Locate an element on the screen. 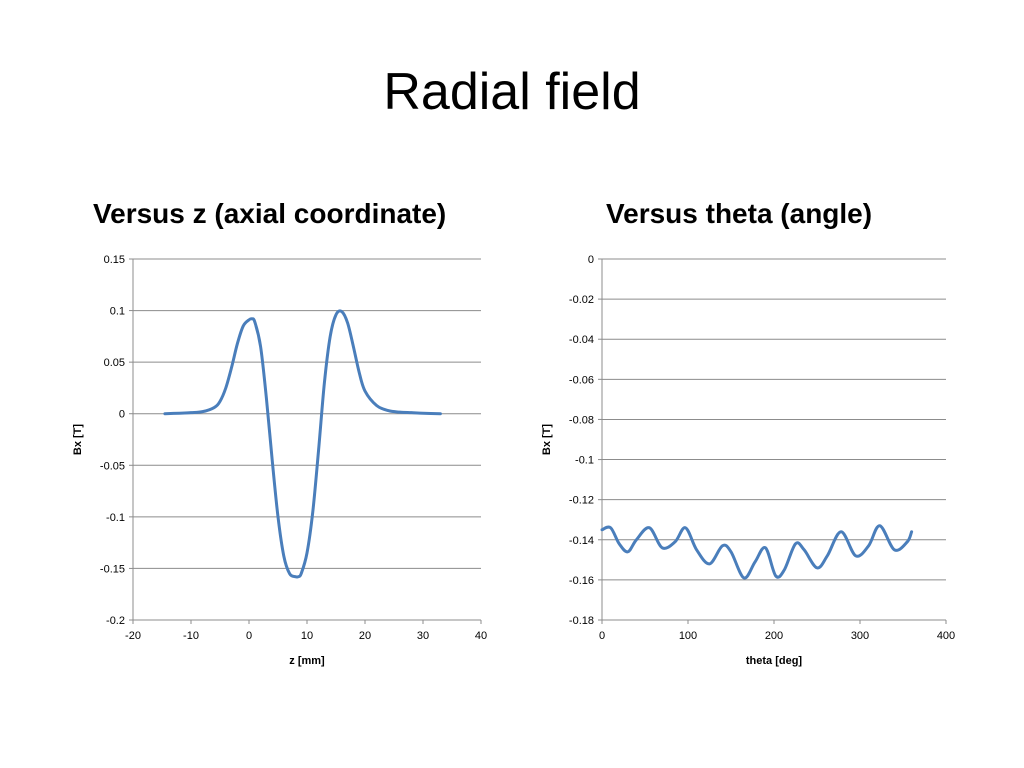 Image resolution: width=1024 pixels, height=768 pixels. slide-title: Radial field is located at coordinates (512, 92).